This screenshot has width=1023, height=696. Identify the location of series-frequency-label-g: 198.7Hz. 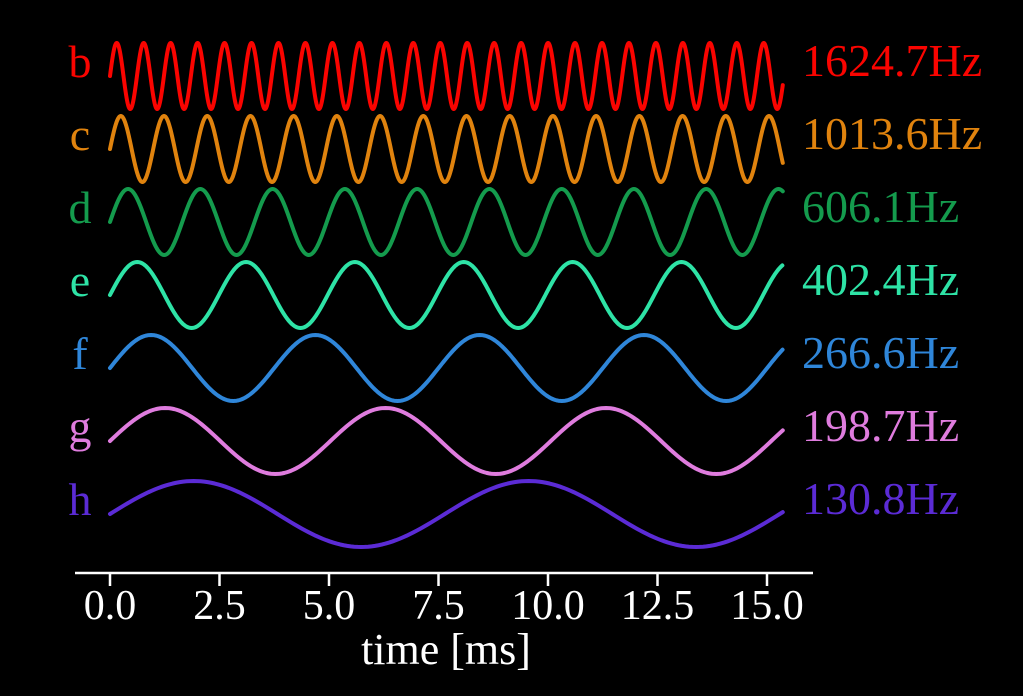
(881, 426).